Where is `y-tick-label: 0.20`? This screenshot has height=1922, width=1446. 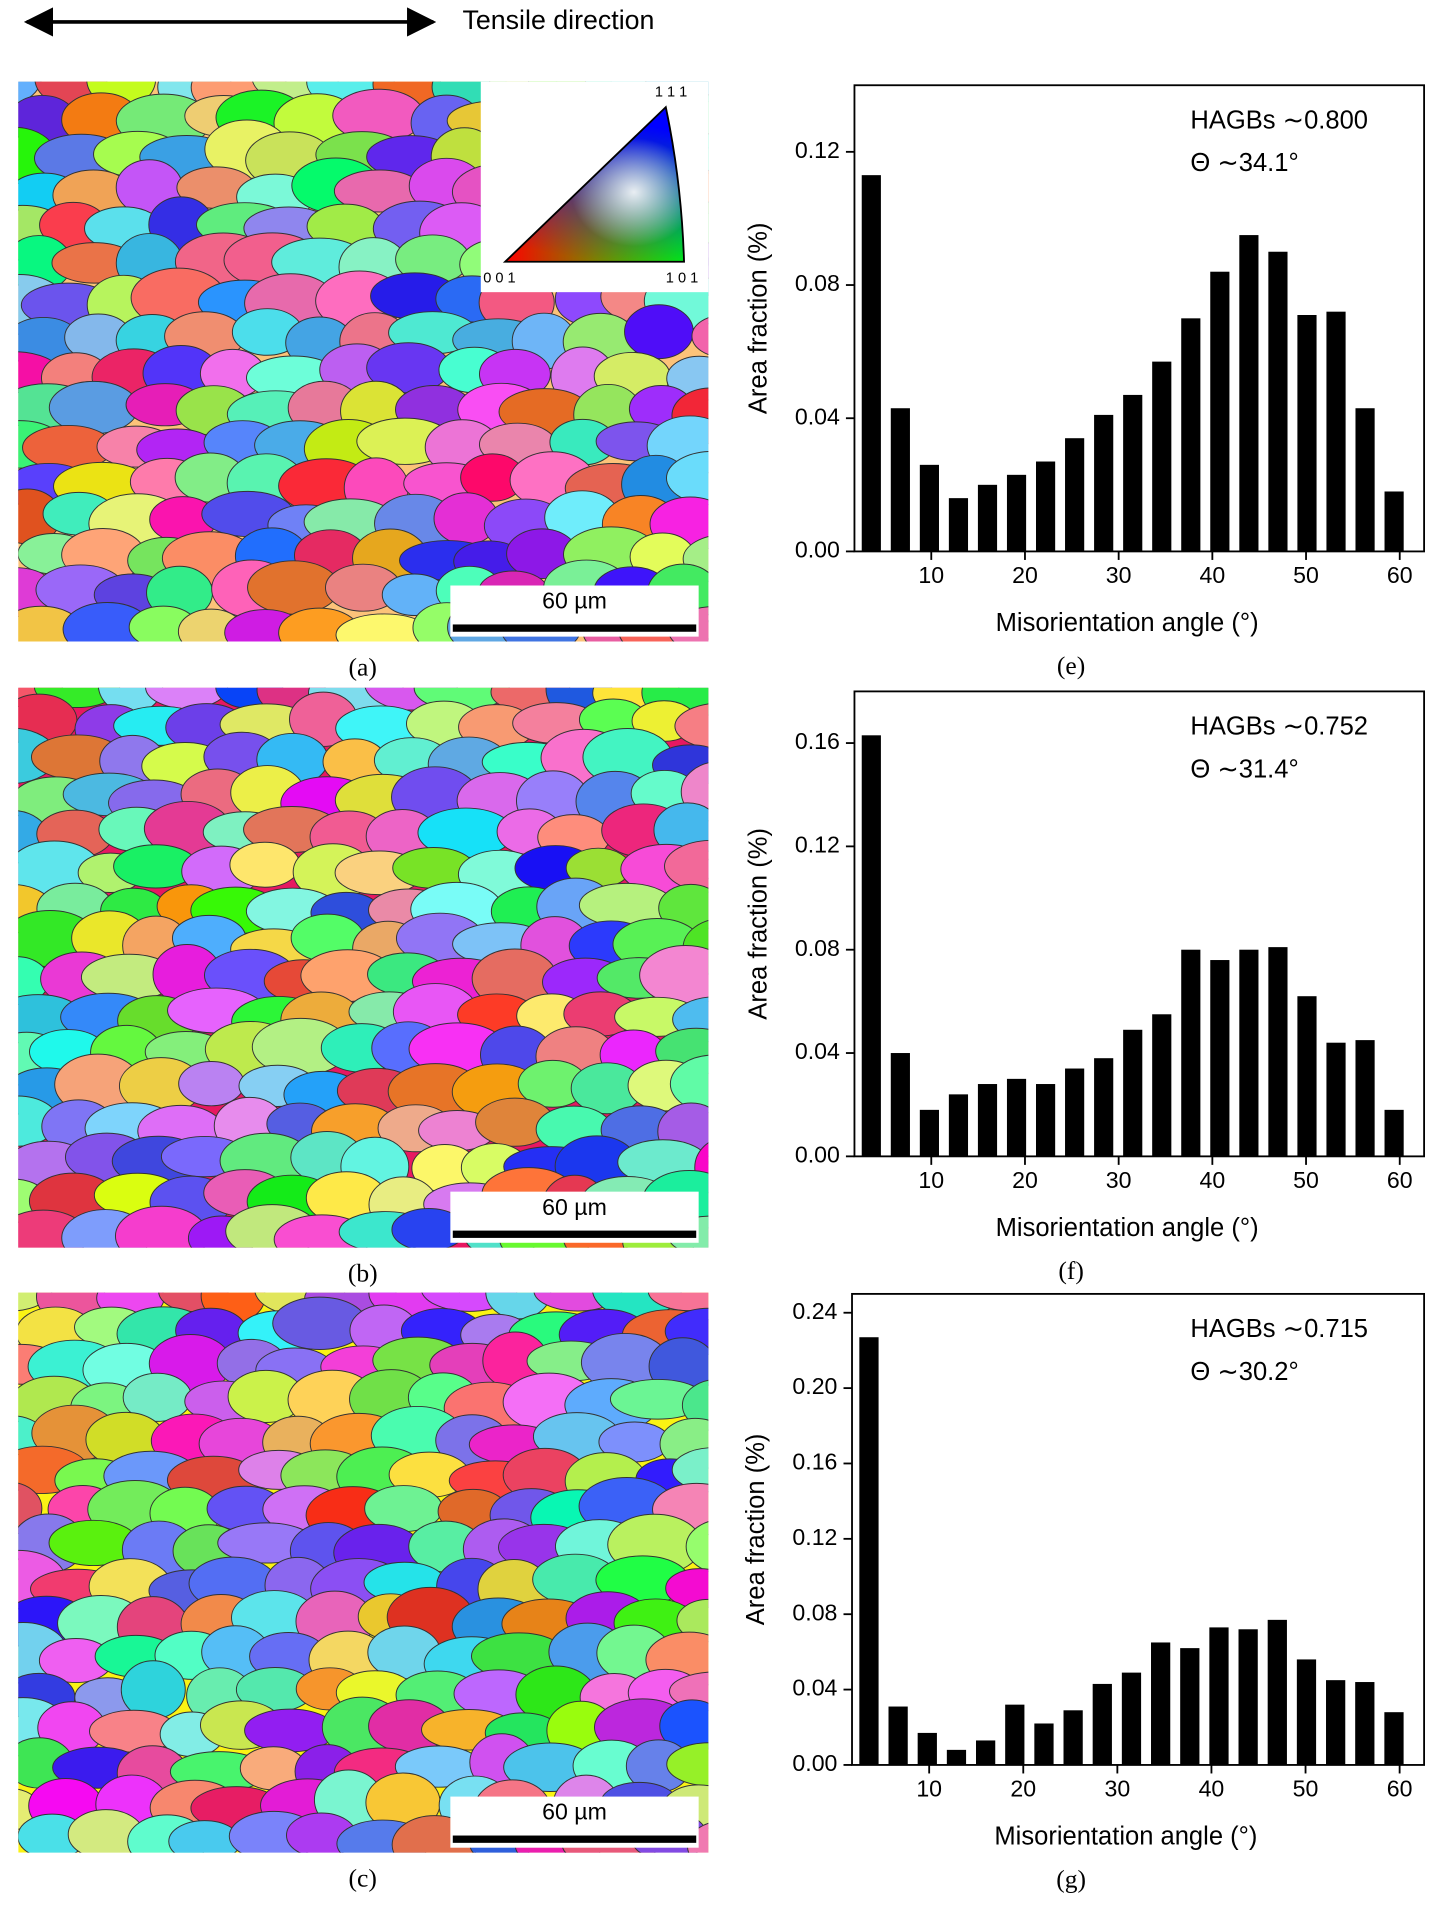 y-tick-label: 0.20 is located at coordinates (814, 1386).